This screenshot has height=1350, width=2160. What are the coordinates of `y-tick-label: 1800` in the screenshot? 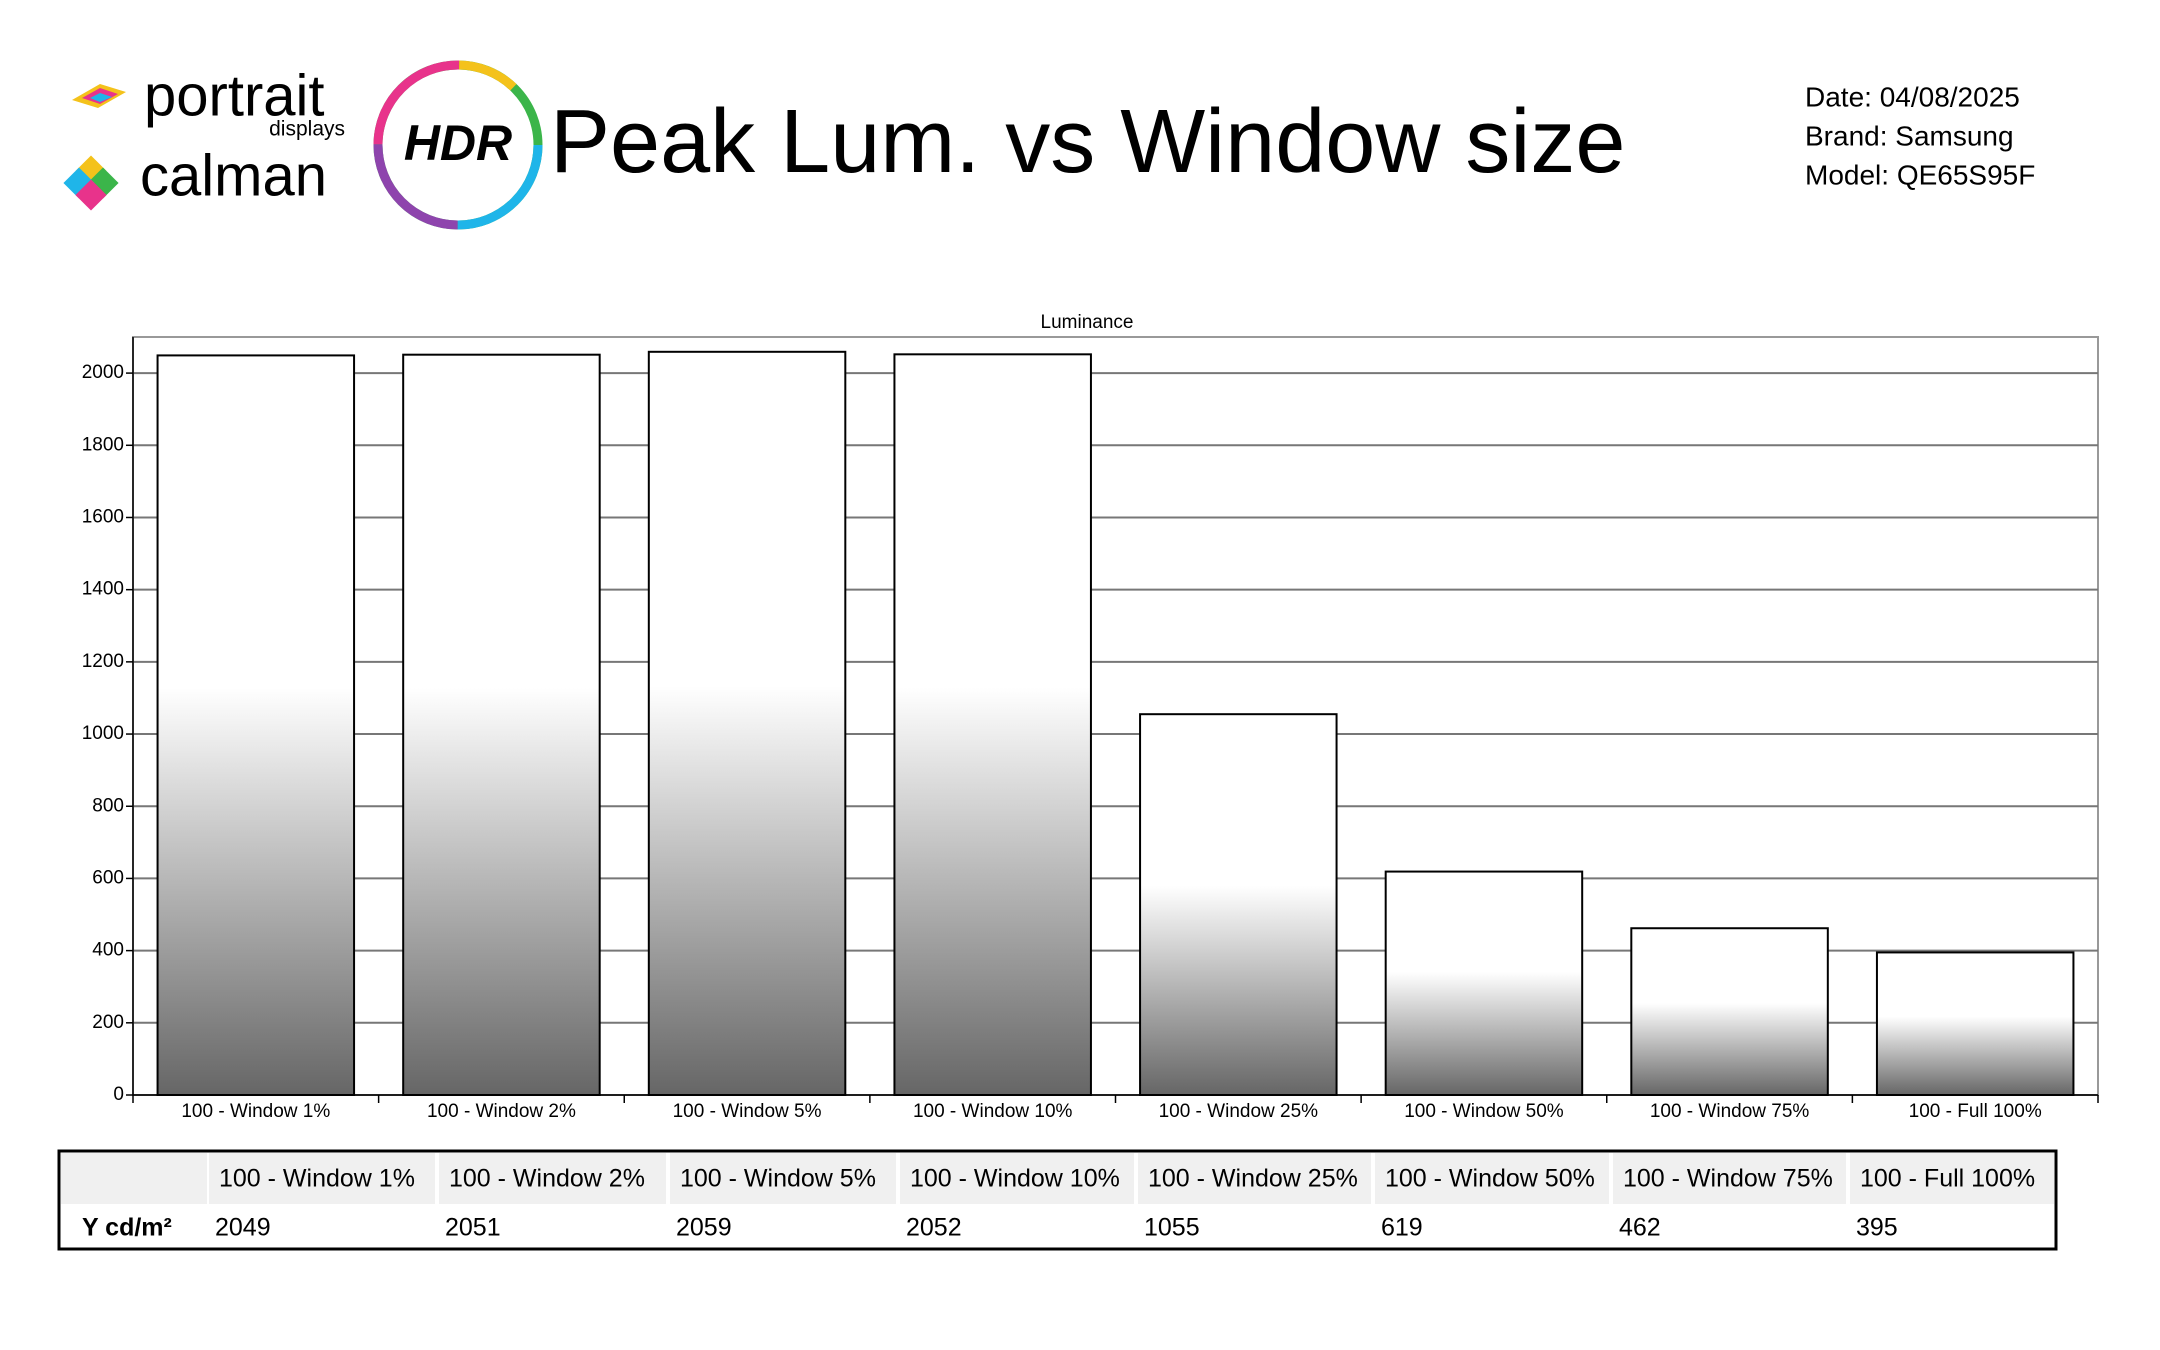 It's located at (103, 444).